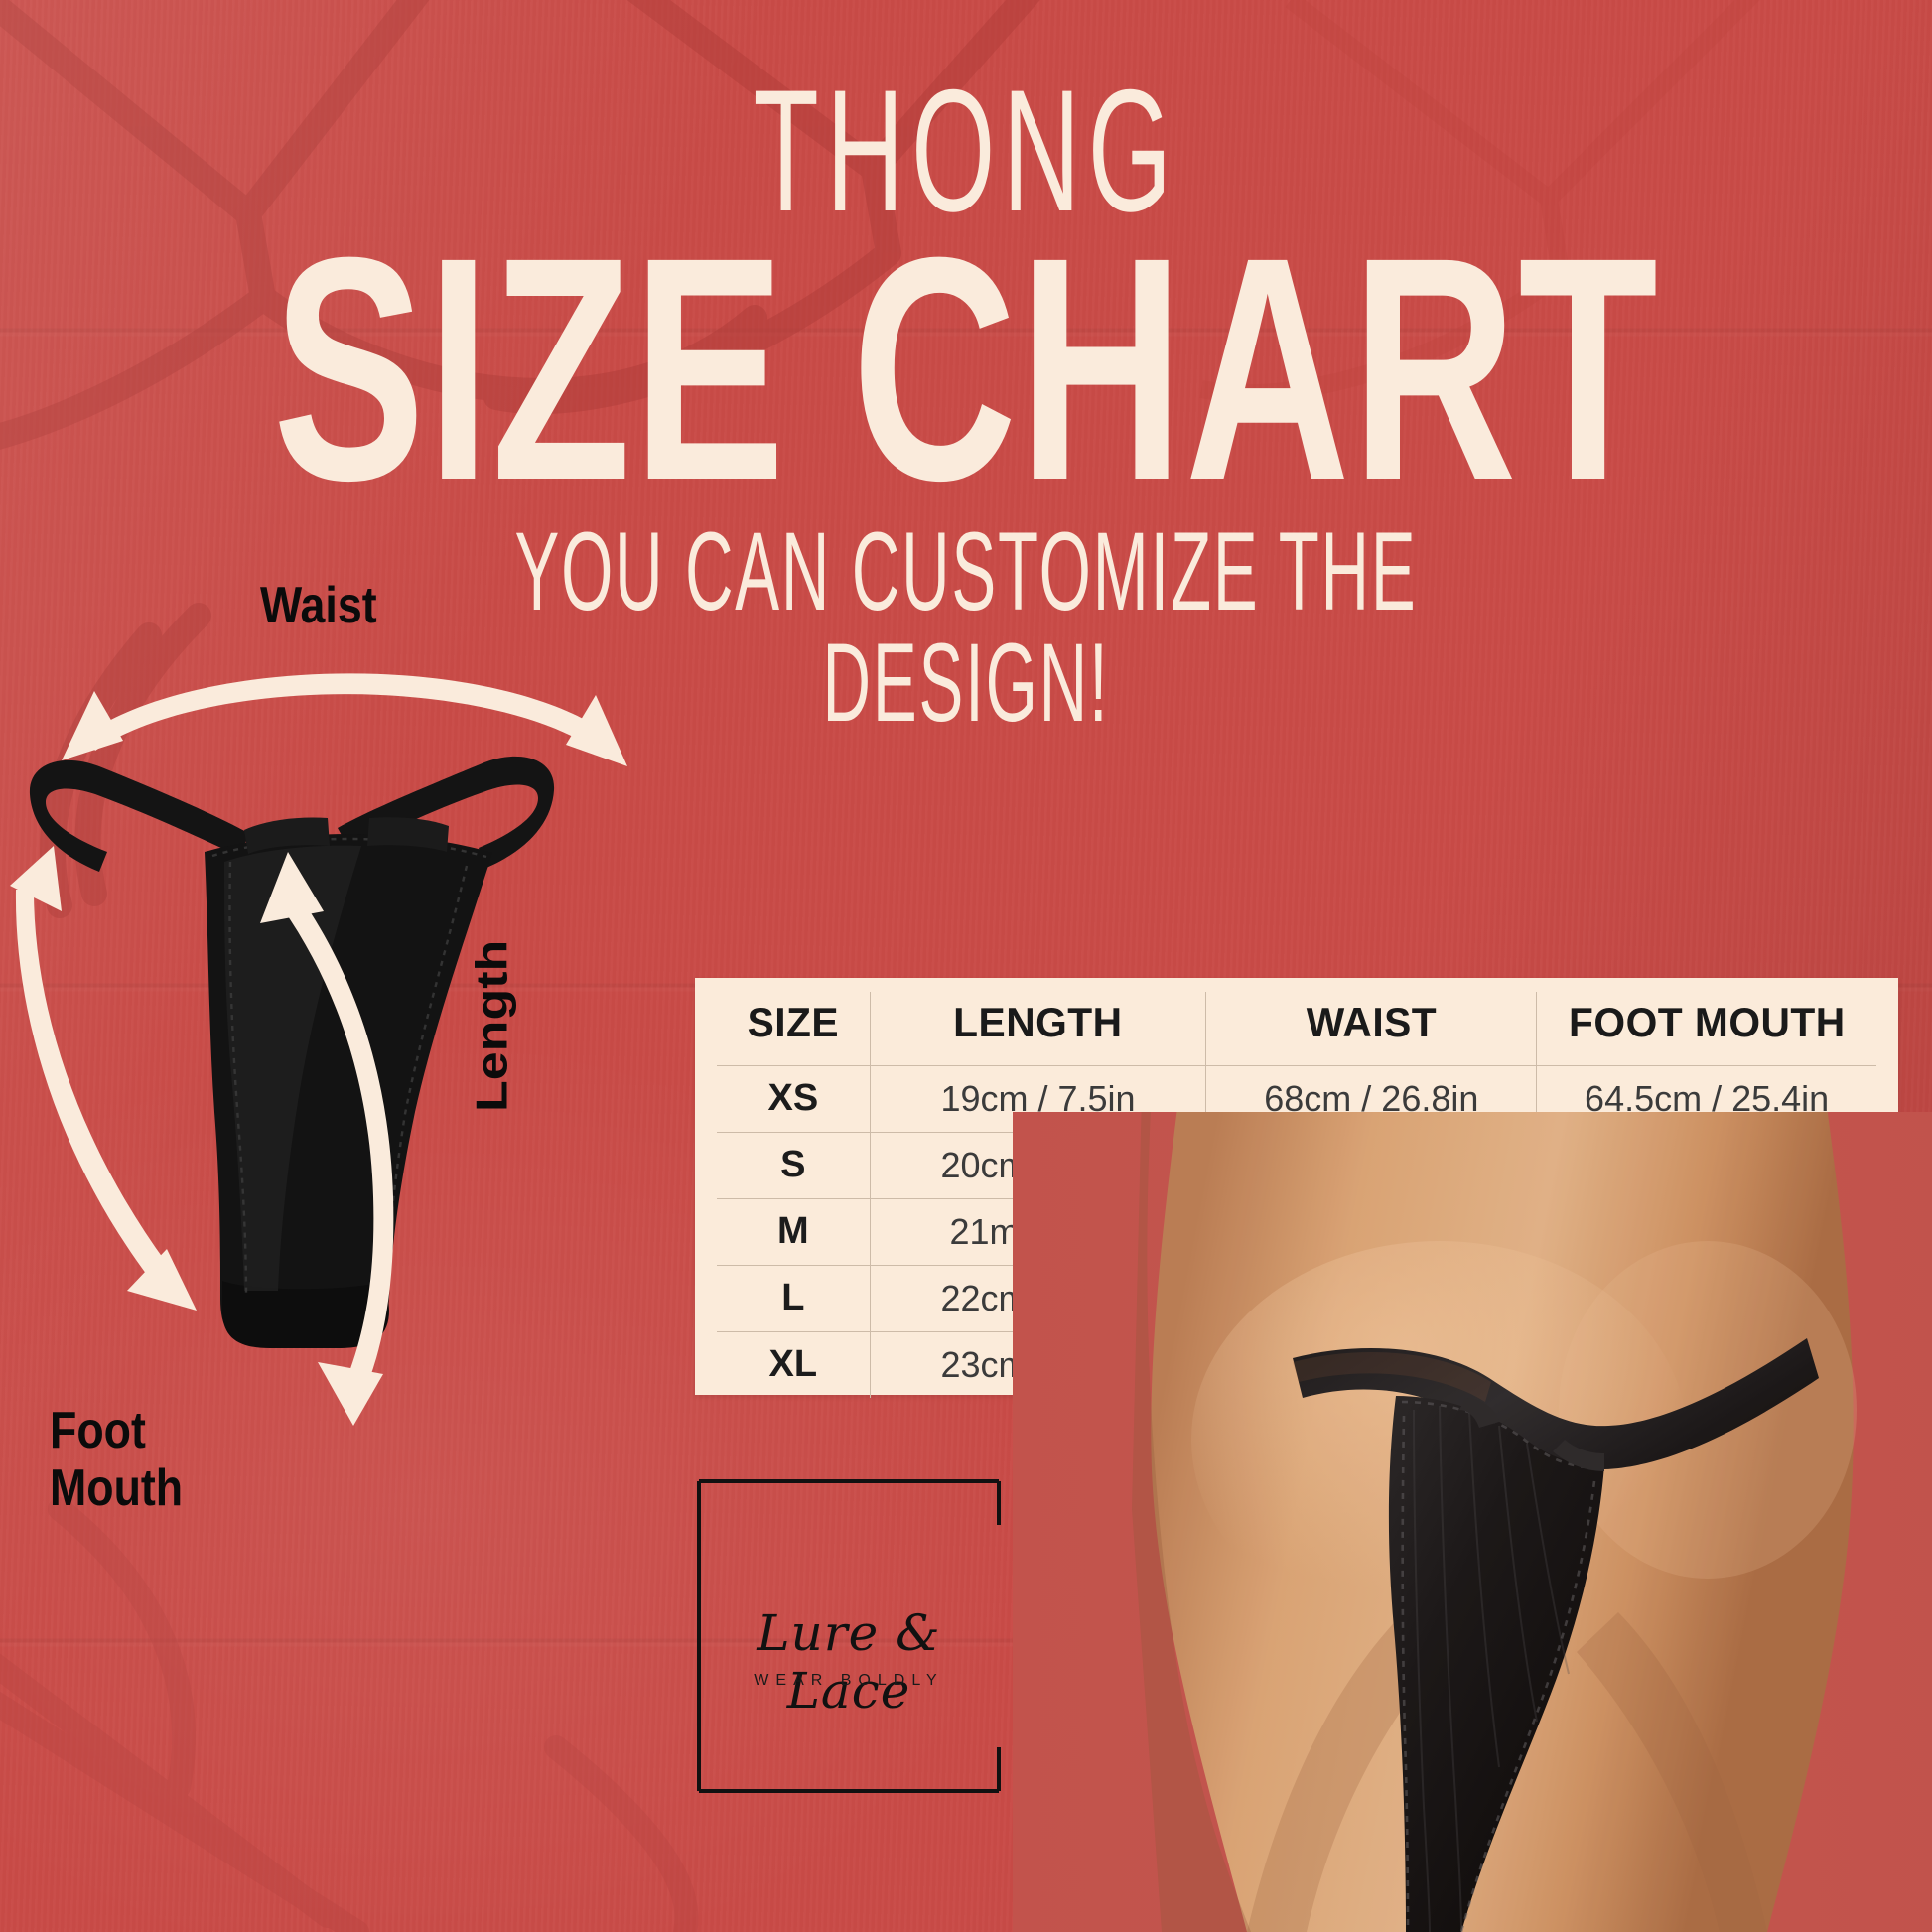  Describe the element at coordinates (1371, 1029) in the screenshot. I see `column-header-waist: WAIST` at that location.